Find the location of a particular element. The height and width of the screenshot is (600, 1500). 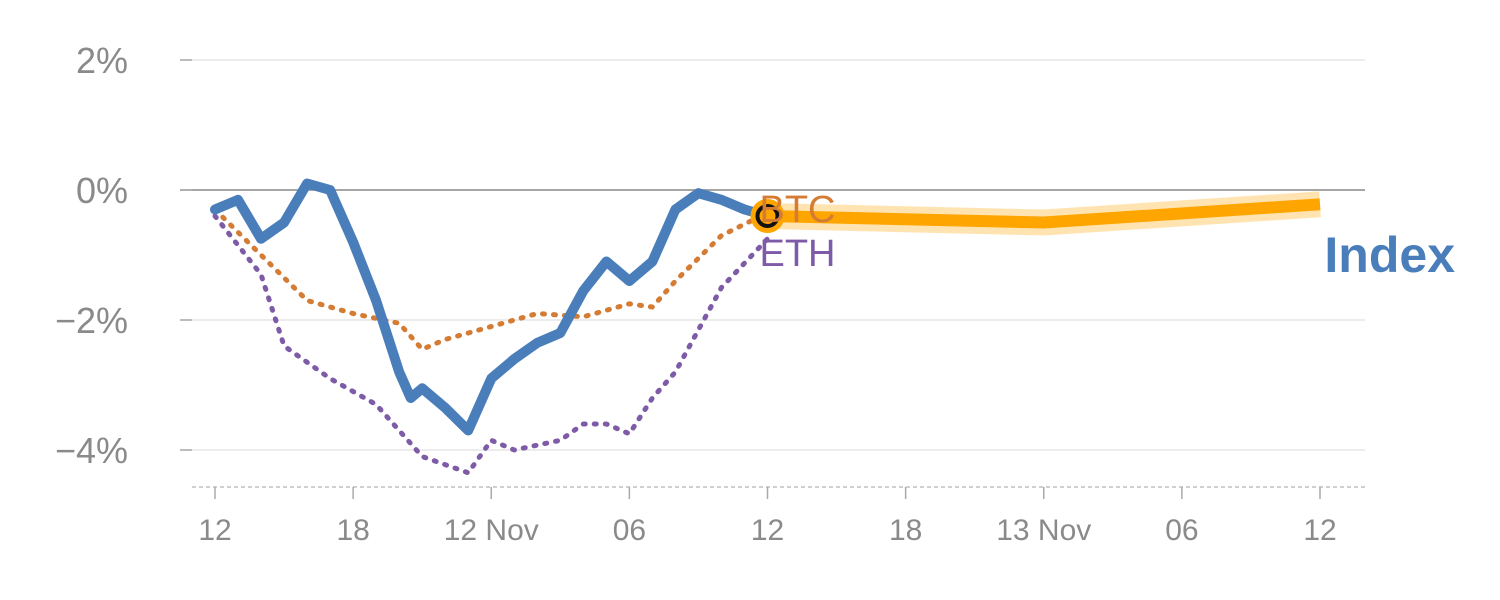

marker-halo is located at coordinates (767, 216).